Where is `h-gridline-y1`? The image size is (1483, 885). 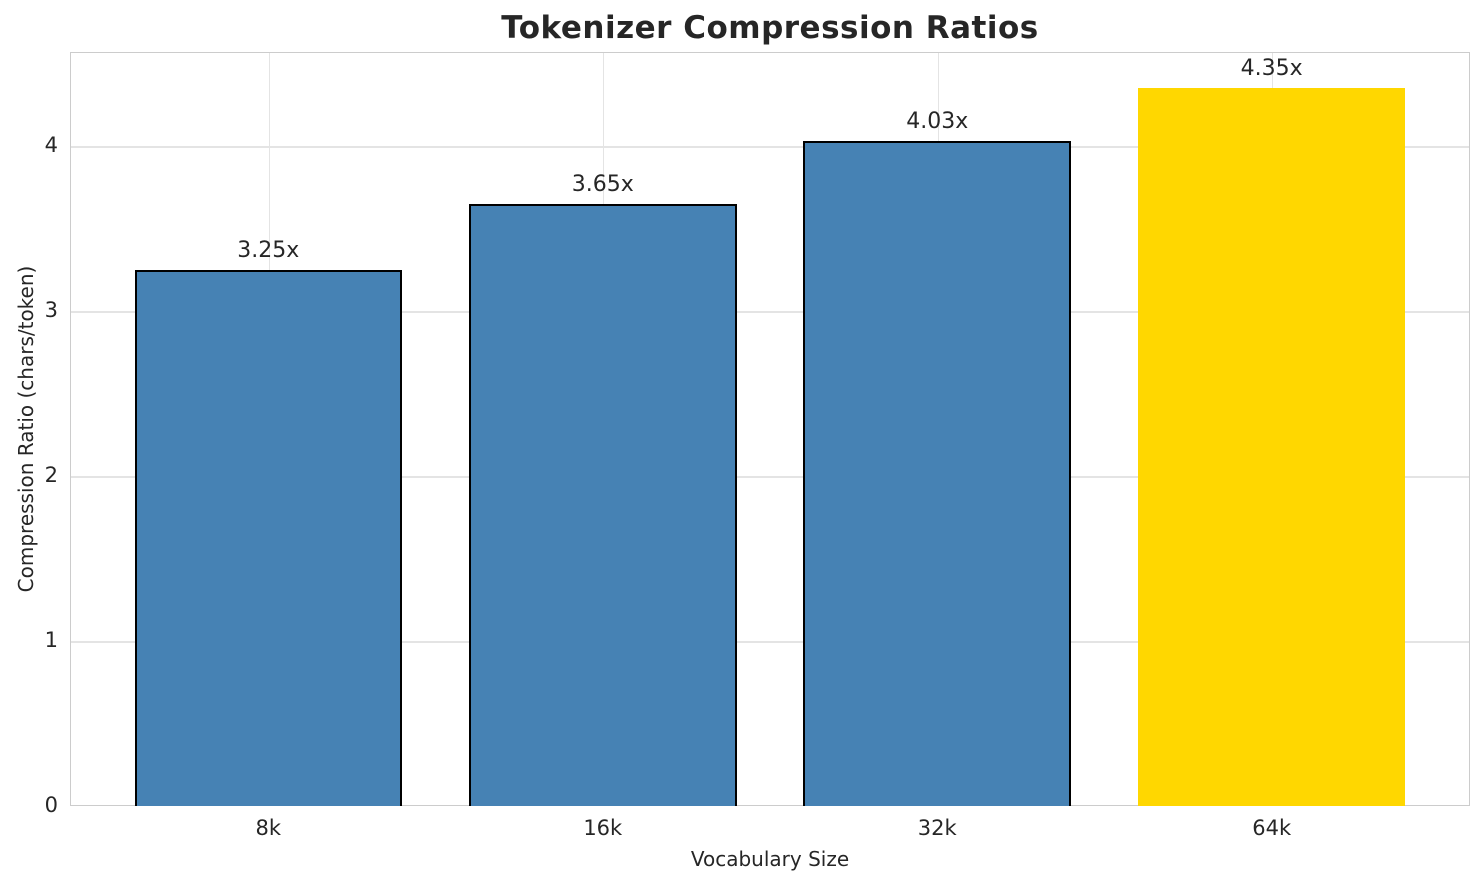 h-gridline-y1 is located at coordinates (770, 642).